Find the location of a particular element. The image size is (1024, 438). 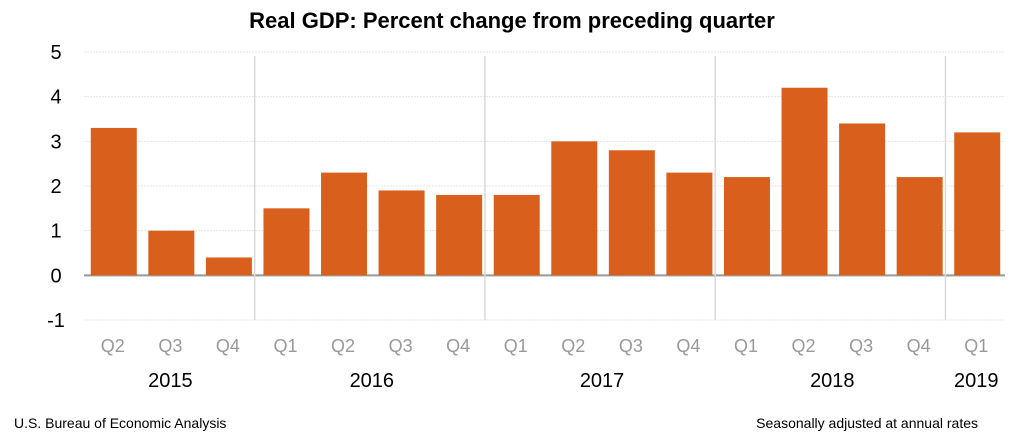

year-label: 2019 is located at coordinates (976, 381).